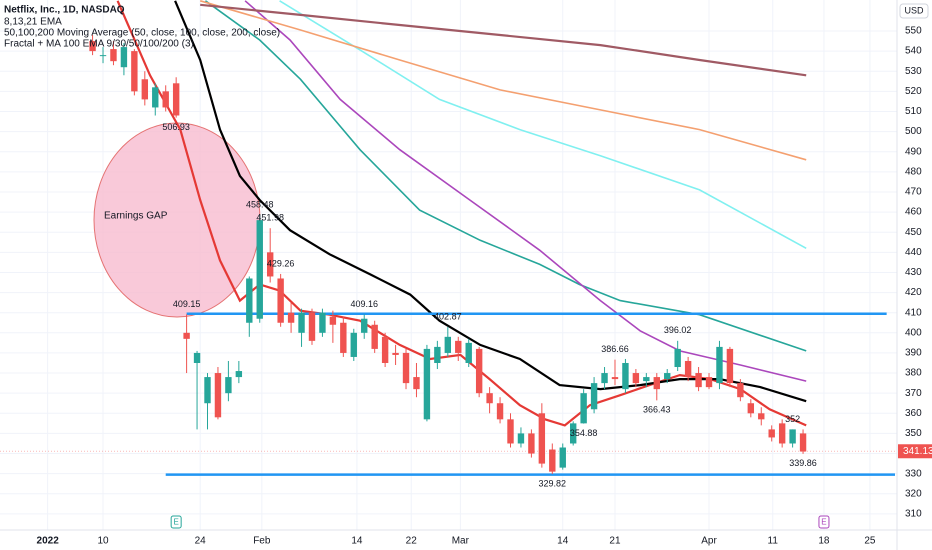  Describe the element at coordinates (709, 541) in the screenshot. I see `x-tick-label: Apr` at that location.